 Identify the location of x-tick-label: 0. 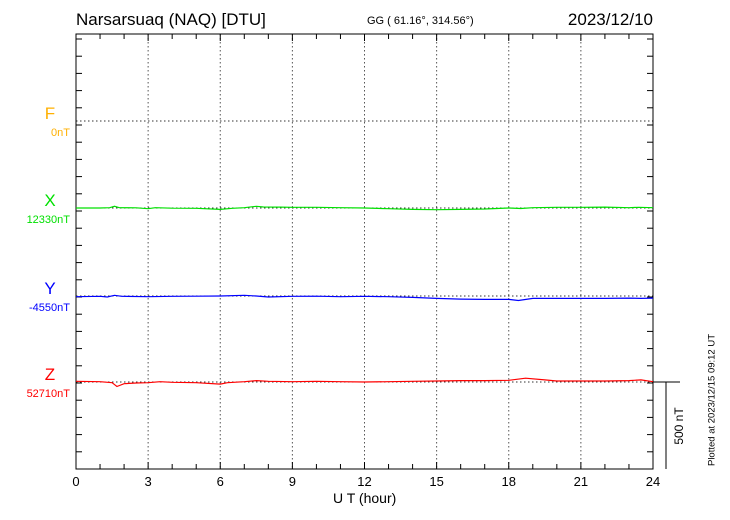
(76, 481).